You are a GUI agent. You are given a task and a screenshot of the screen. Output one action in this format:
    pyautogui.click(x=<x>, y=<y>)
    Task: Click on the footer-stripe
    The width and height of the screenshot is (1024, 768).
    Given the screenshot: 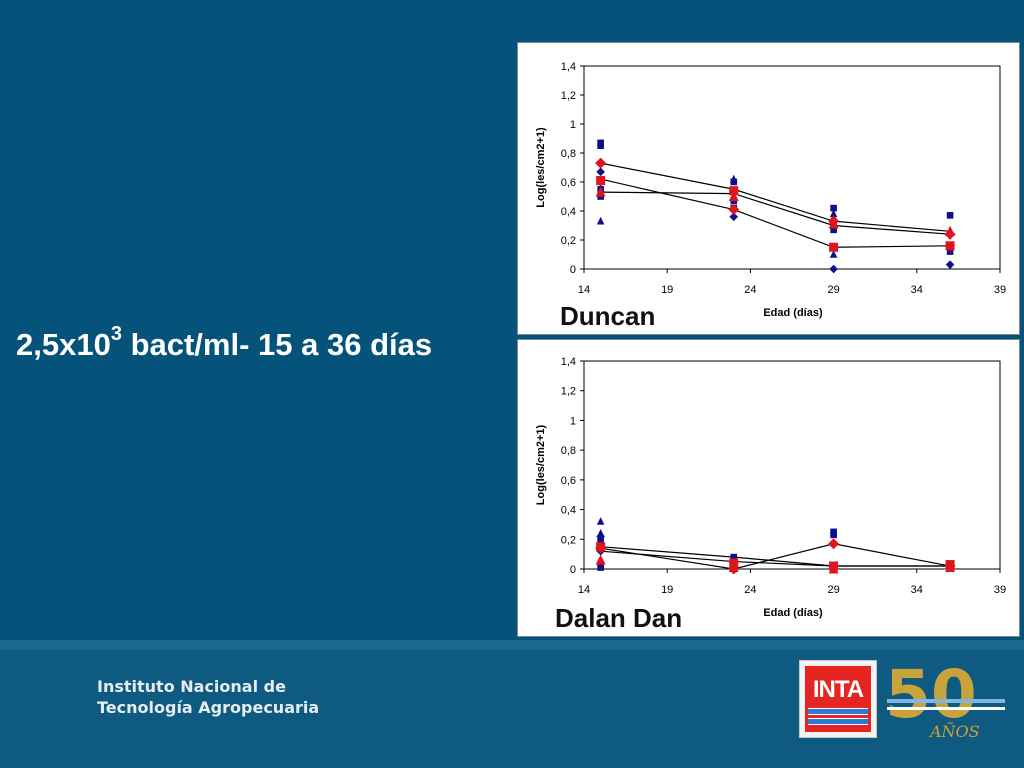 What is the action you would take?
    pyautogui.click(x=512, y=645)
    